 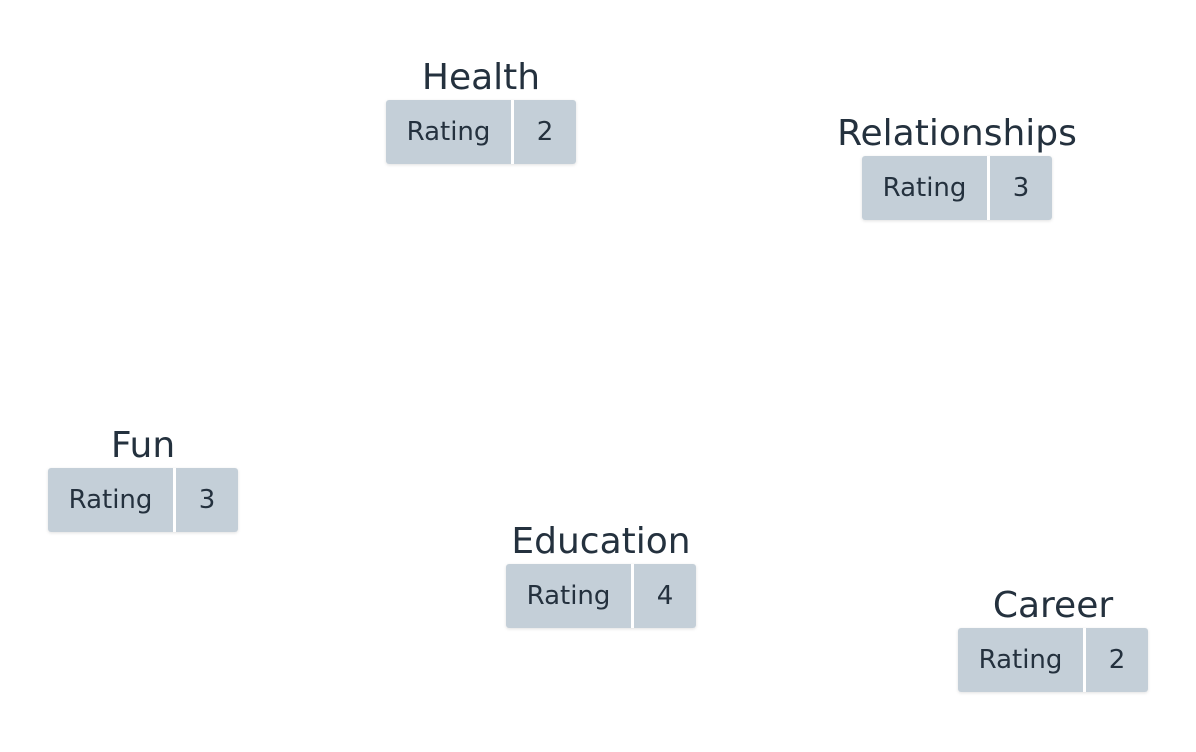 I want to click on rating-widget-relationships: Rating 3, so click(x=957, y=188).